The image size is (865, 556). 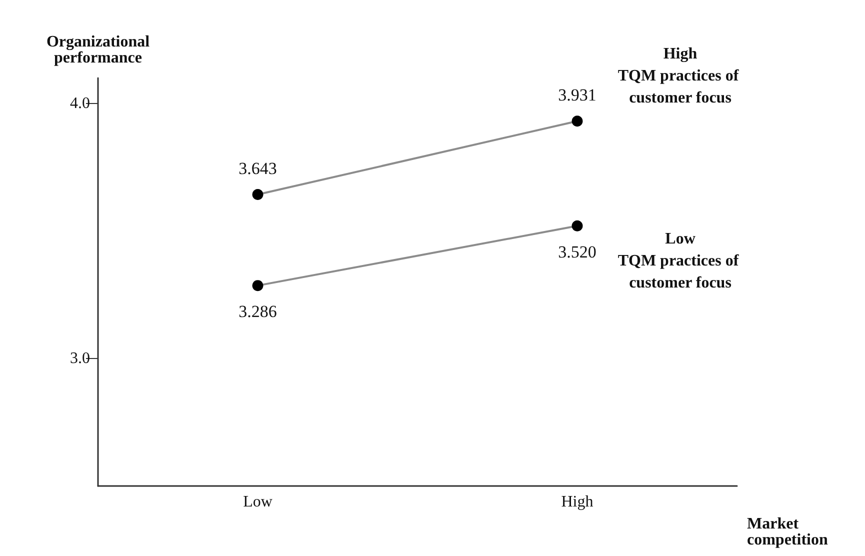 I want to click on data-label: 3.931, so click(x=577, y=95).